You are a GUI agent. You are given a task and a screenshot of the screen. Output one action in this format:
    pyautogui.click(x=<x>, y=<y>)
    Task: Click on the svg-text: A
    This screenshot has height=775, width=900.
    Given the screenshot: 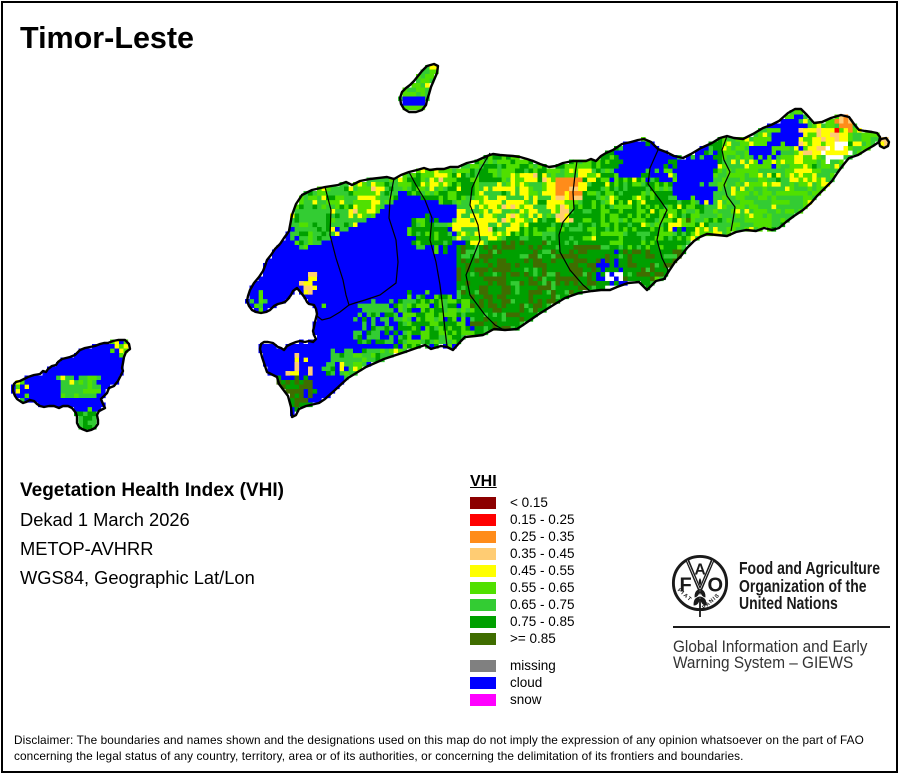 What is the action you would take?
    pyautogui.click(x=700, y=570)
    